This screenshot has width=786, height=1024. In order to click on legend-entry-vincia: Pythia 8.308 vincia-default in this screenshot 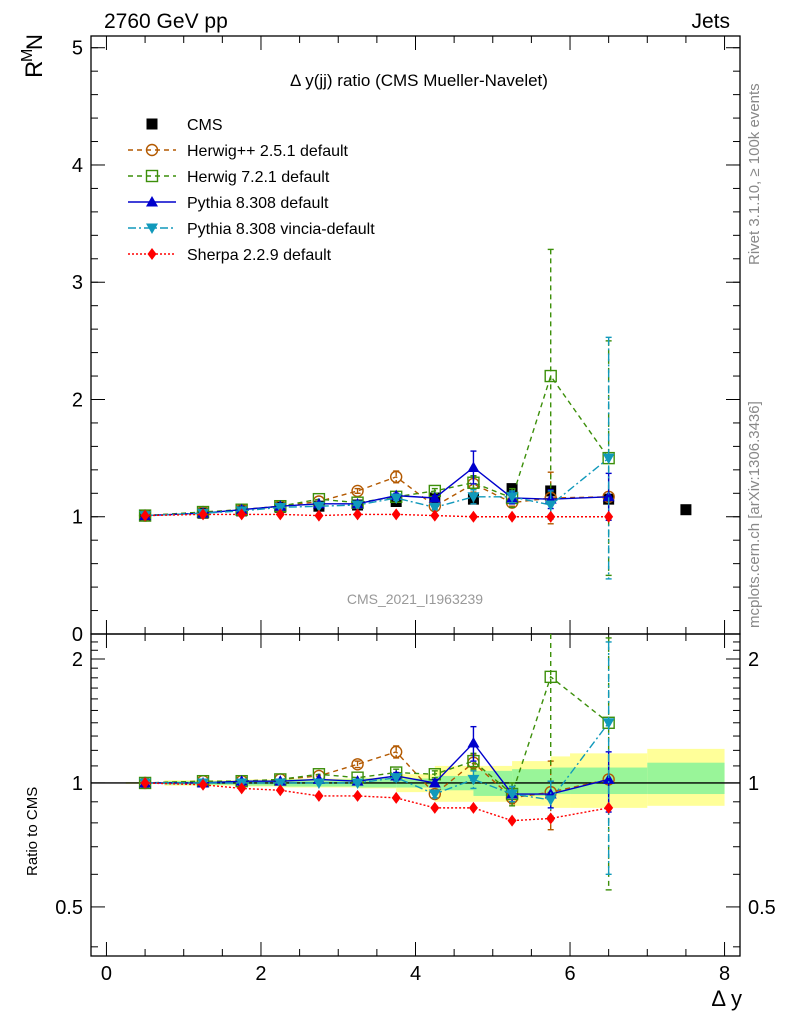, I will do `click(251, 229)`.